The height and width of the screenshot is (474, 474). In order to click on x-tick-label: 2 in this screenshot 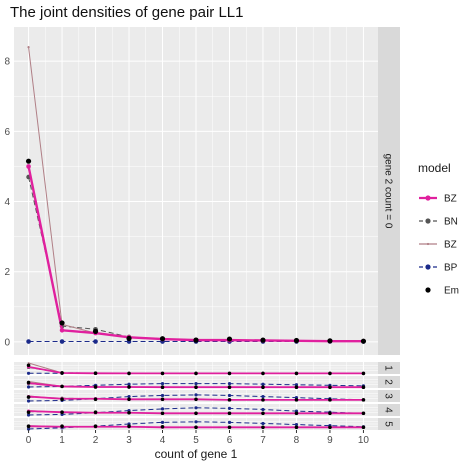, I will do `click(96, 440)`.